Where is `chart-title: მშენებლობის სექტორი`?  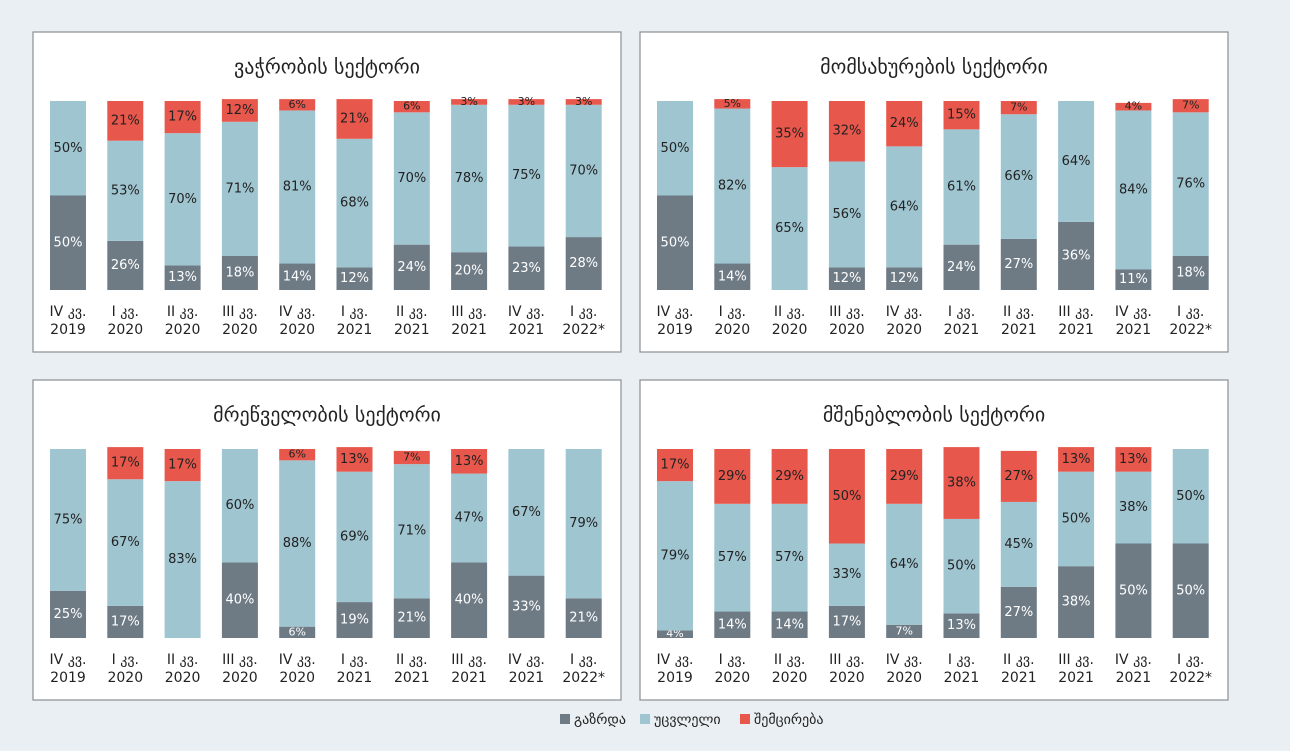
chart-title: მშენებლობის სექტორი is located at coordinates (934, 415).